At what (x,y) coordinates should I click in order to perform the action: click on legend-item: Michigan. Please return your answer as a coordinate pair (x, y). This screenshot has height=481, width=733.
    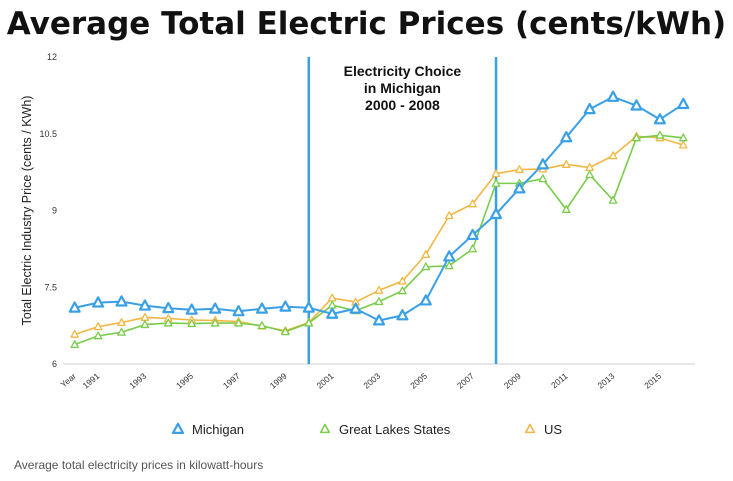
    Looking at the image, I should click on (207, 429).